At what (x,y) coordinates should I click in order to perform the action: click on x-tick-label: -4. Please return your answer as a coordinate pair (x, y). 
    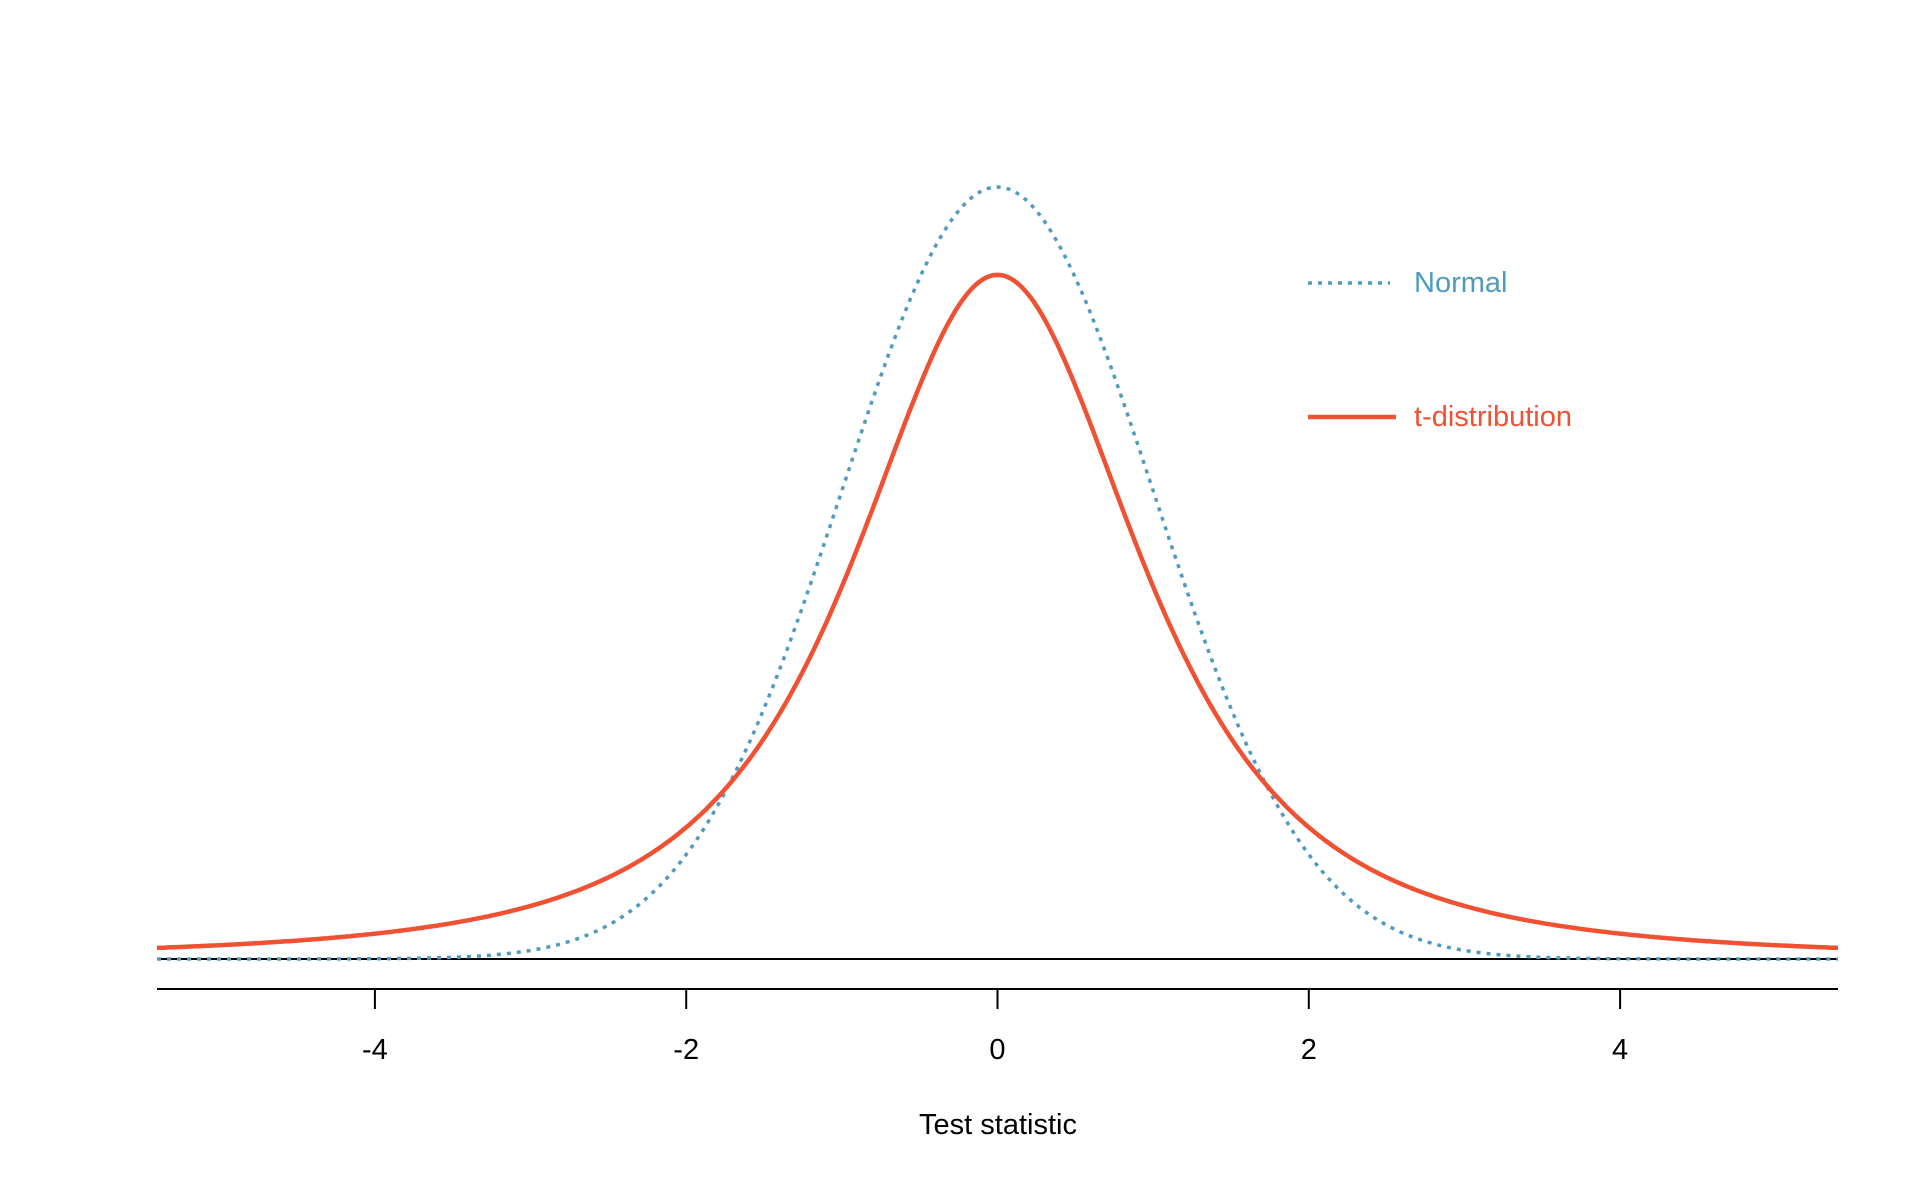
    Looking at the image, I should click on (375, 1050).